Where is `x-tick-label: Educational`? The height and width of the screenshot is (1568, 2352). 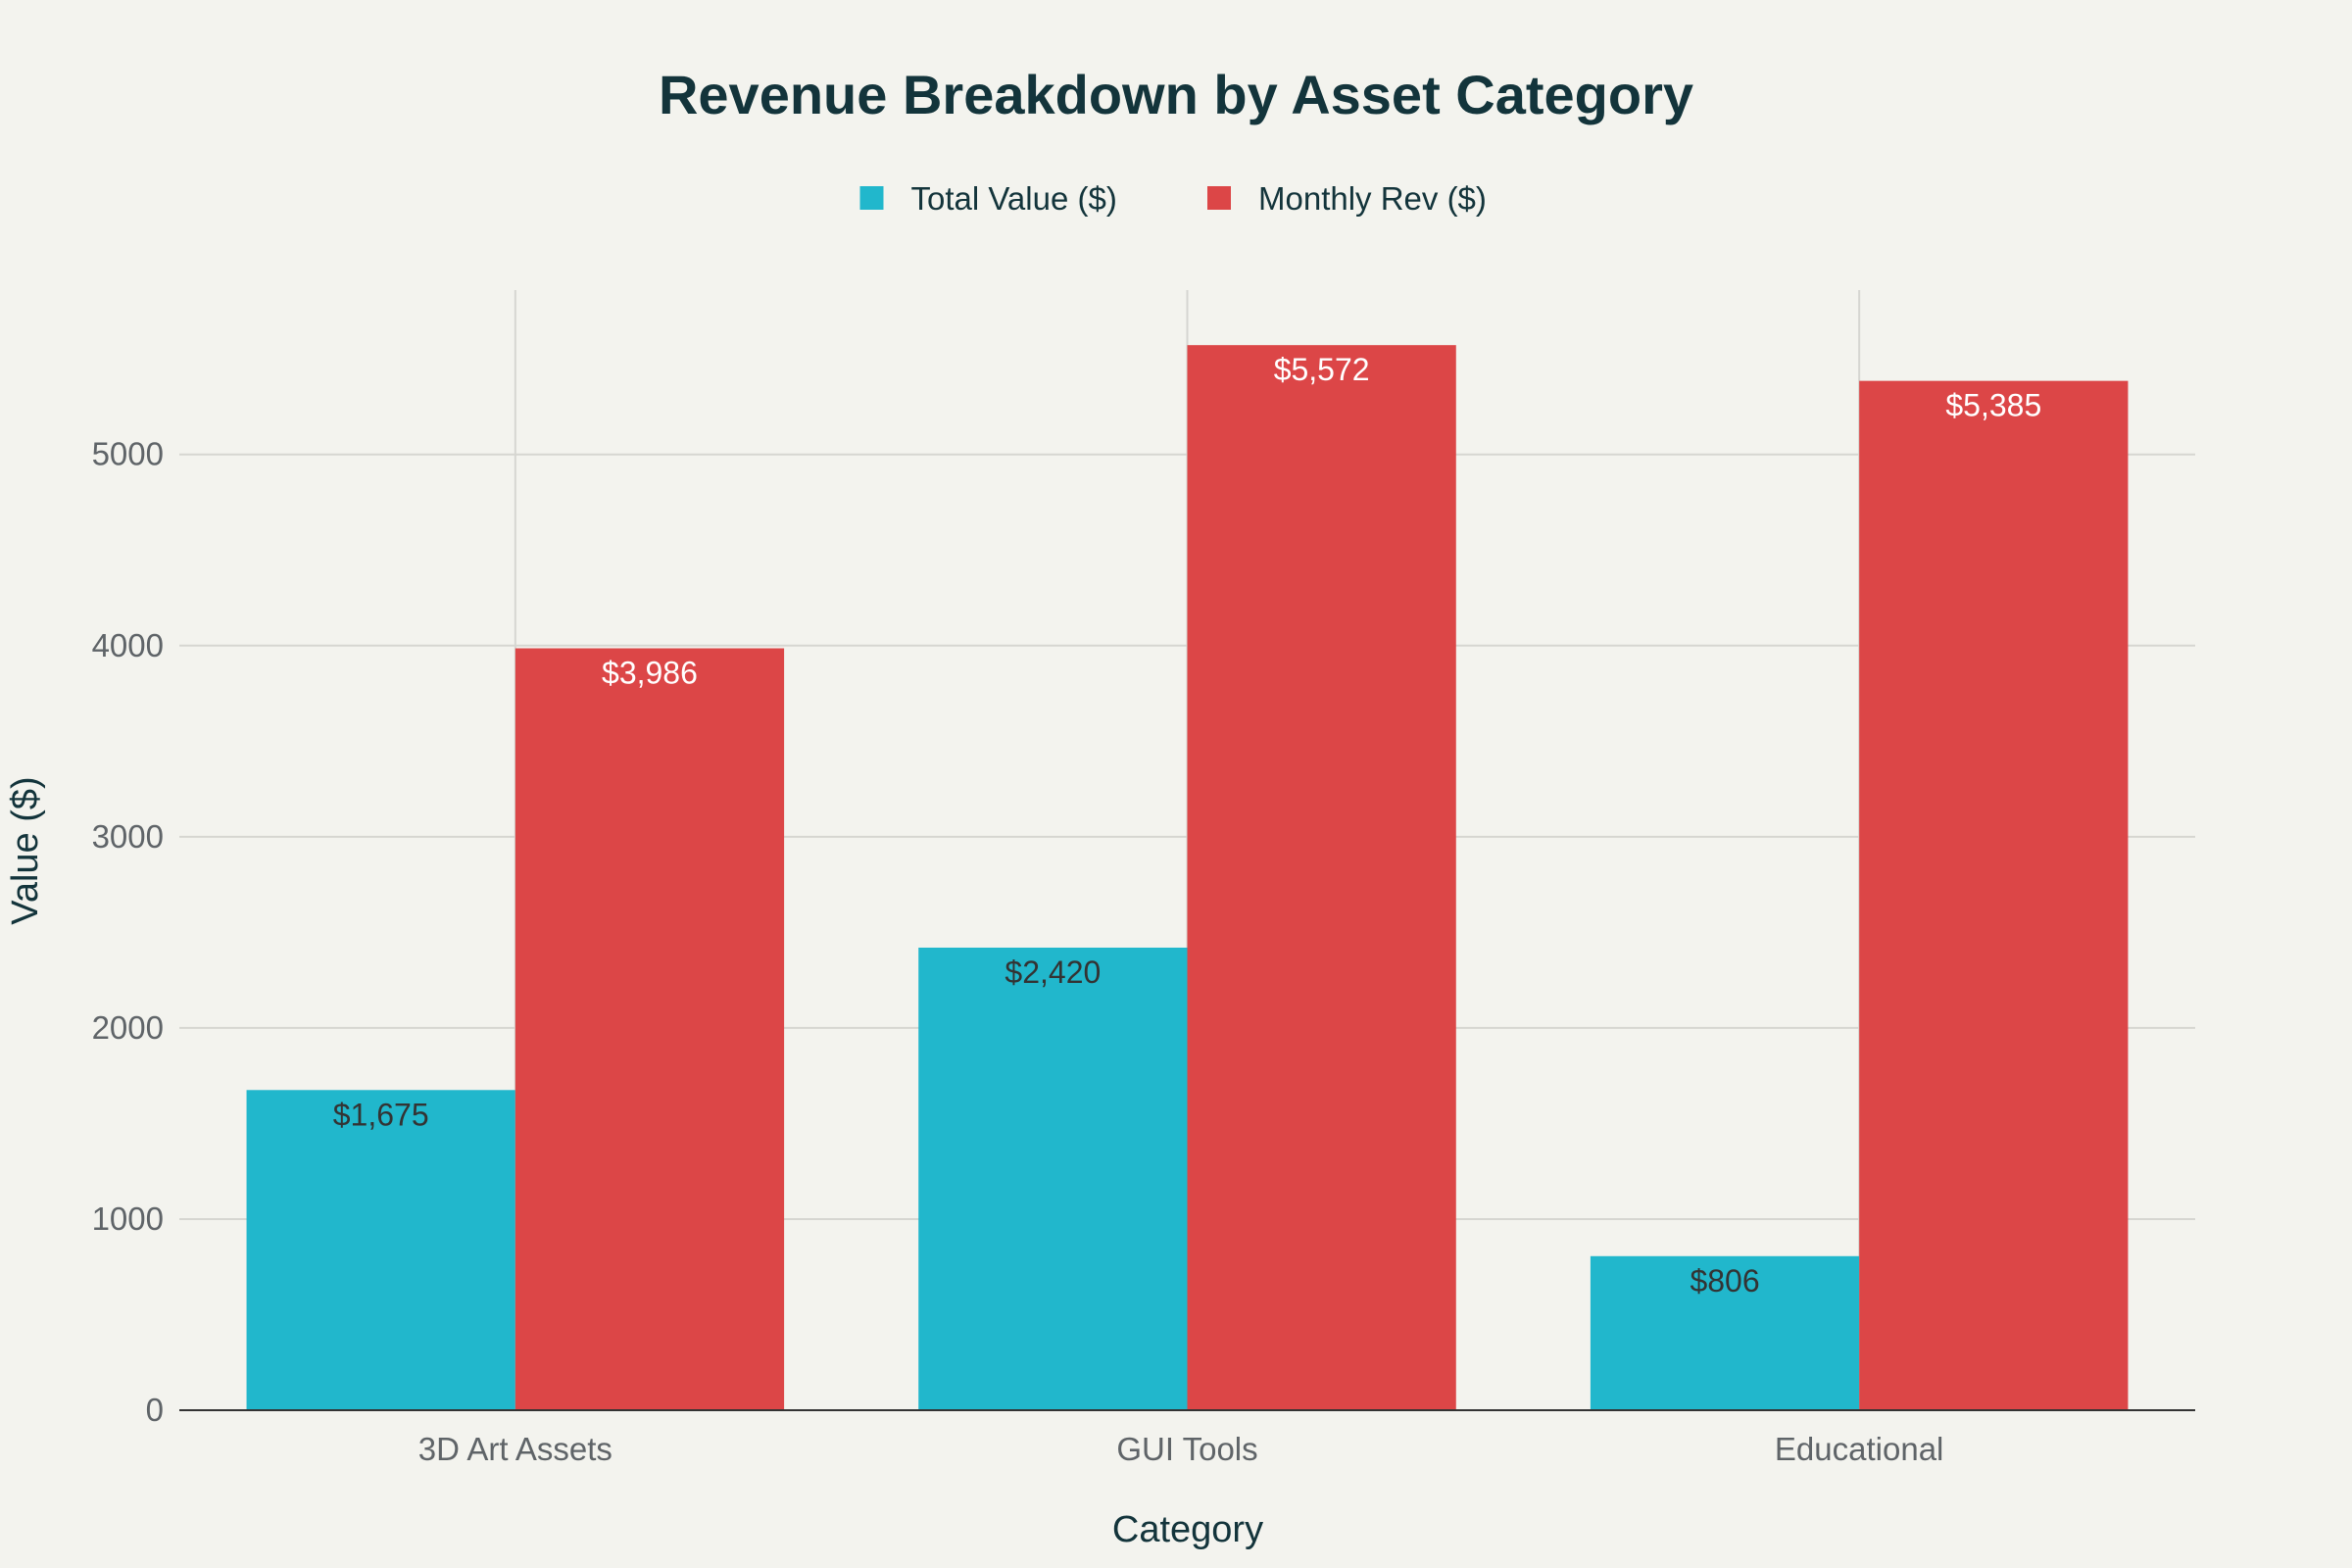 x-tick-label: Educational is located at coordinates (1859, 1449).